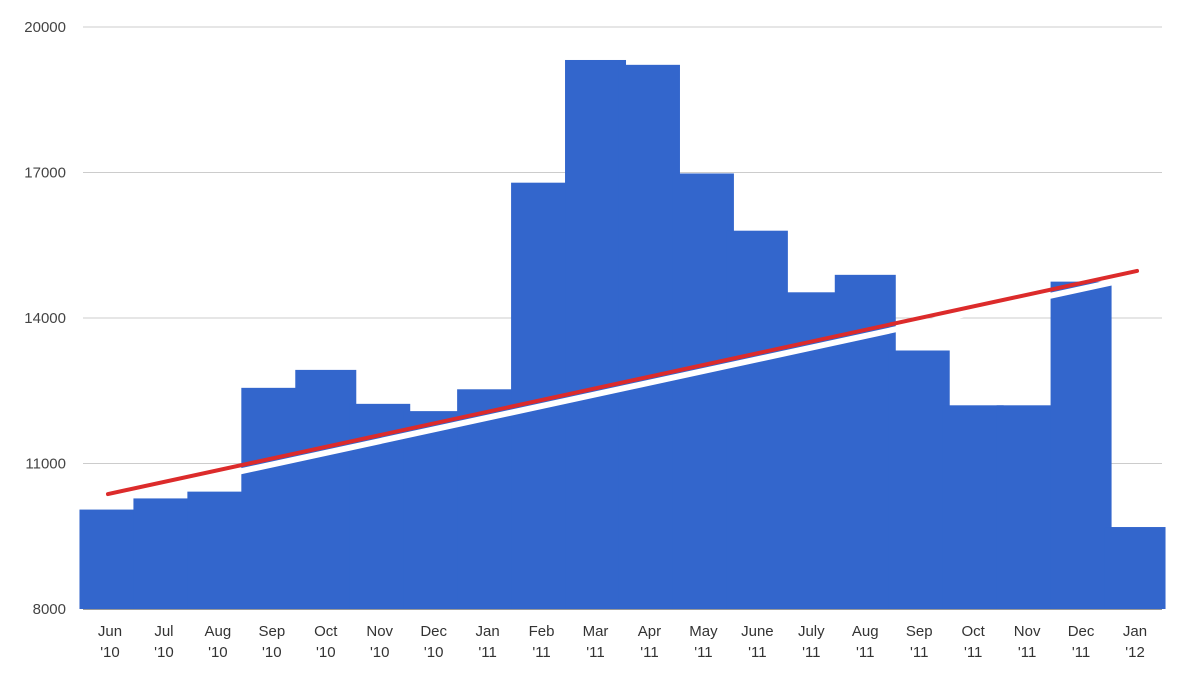 The image size is (1189, 677). What do you see at coordinates (49, 609) in the screenshot?
I see `y-tick-label: 8000` at bounding box center [49, 609].